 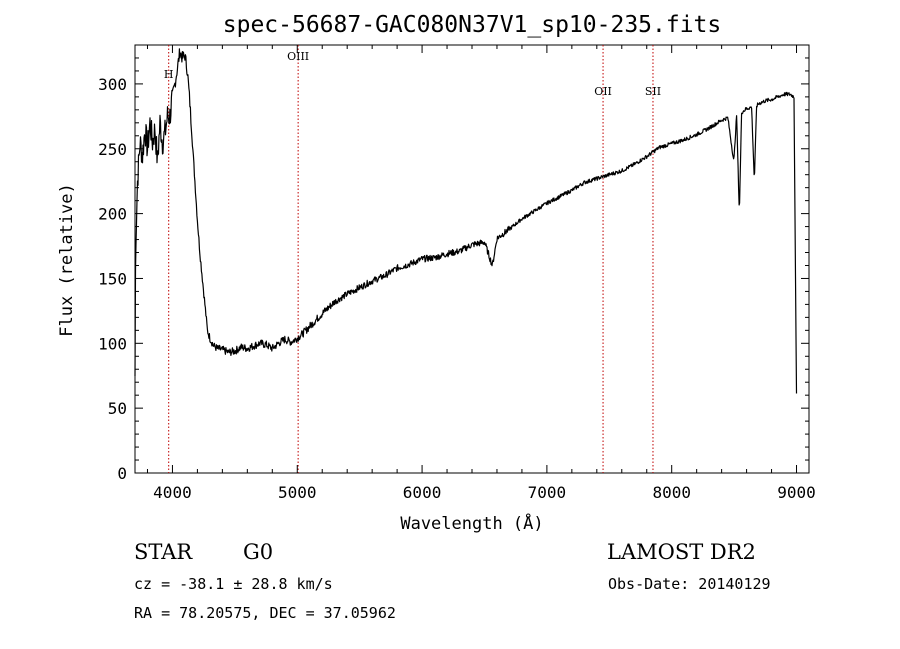 I want to click on redshift-velocity: cz = -38.1 ± 28.8 km/s, so click(x=233, y=584).